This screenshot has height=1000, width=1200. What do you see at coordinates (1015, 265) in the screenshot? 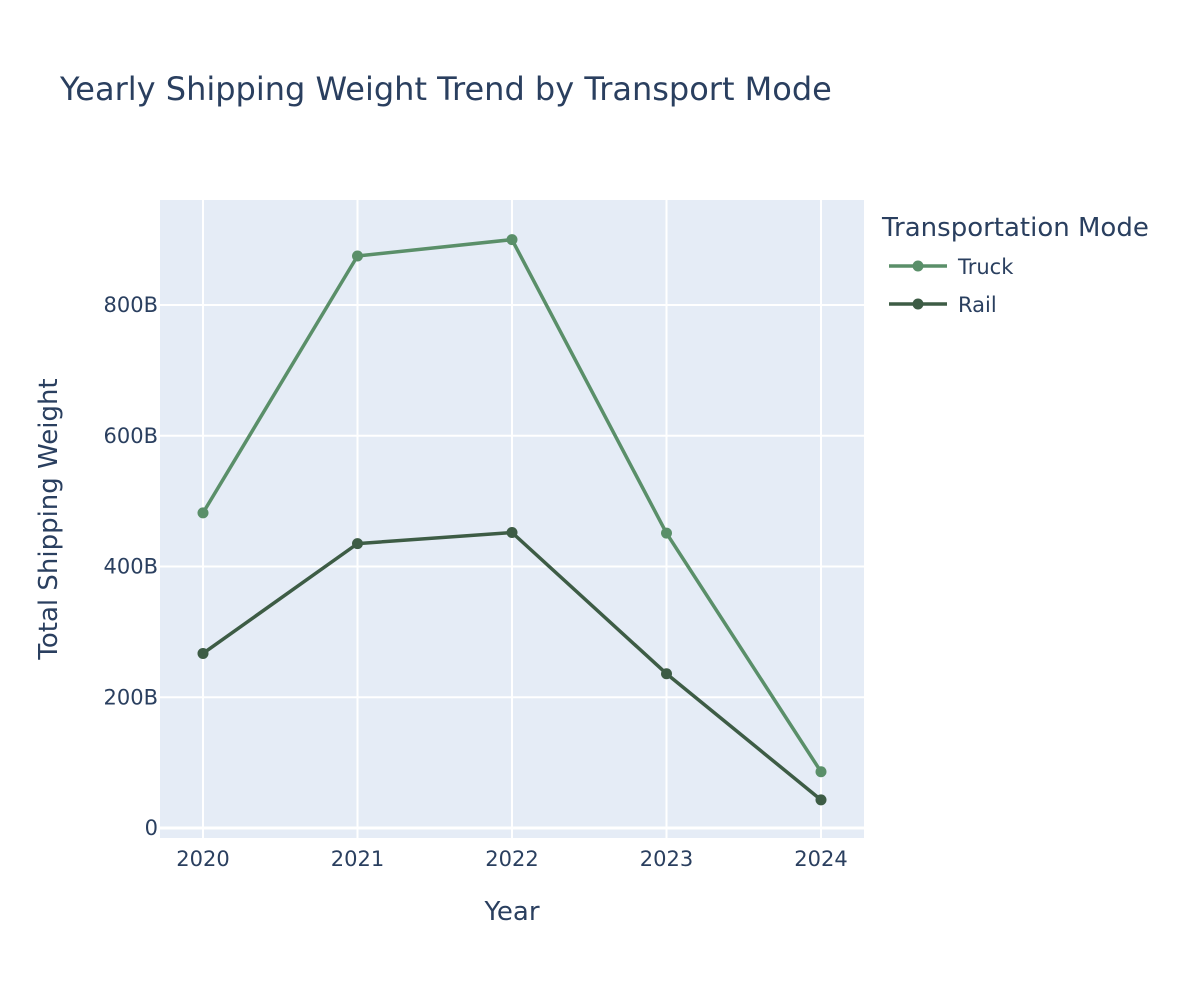
I see `legend: Transportation Mode Truck Rail` at bounding box center [1015, 265].